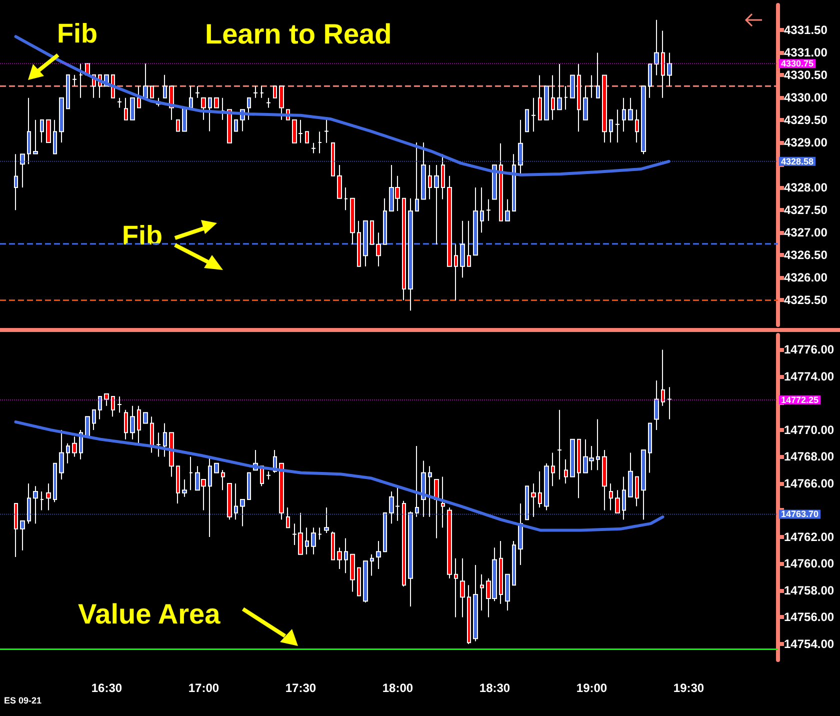 Image resolution: width=840 pixels, height=716 pixels. What do you see at coordinates (809, 590) in the screenshot?
I see `y-tick-label: 14758.00` at bounding box center [809, 590].